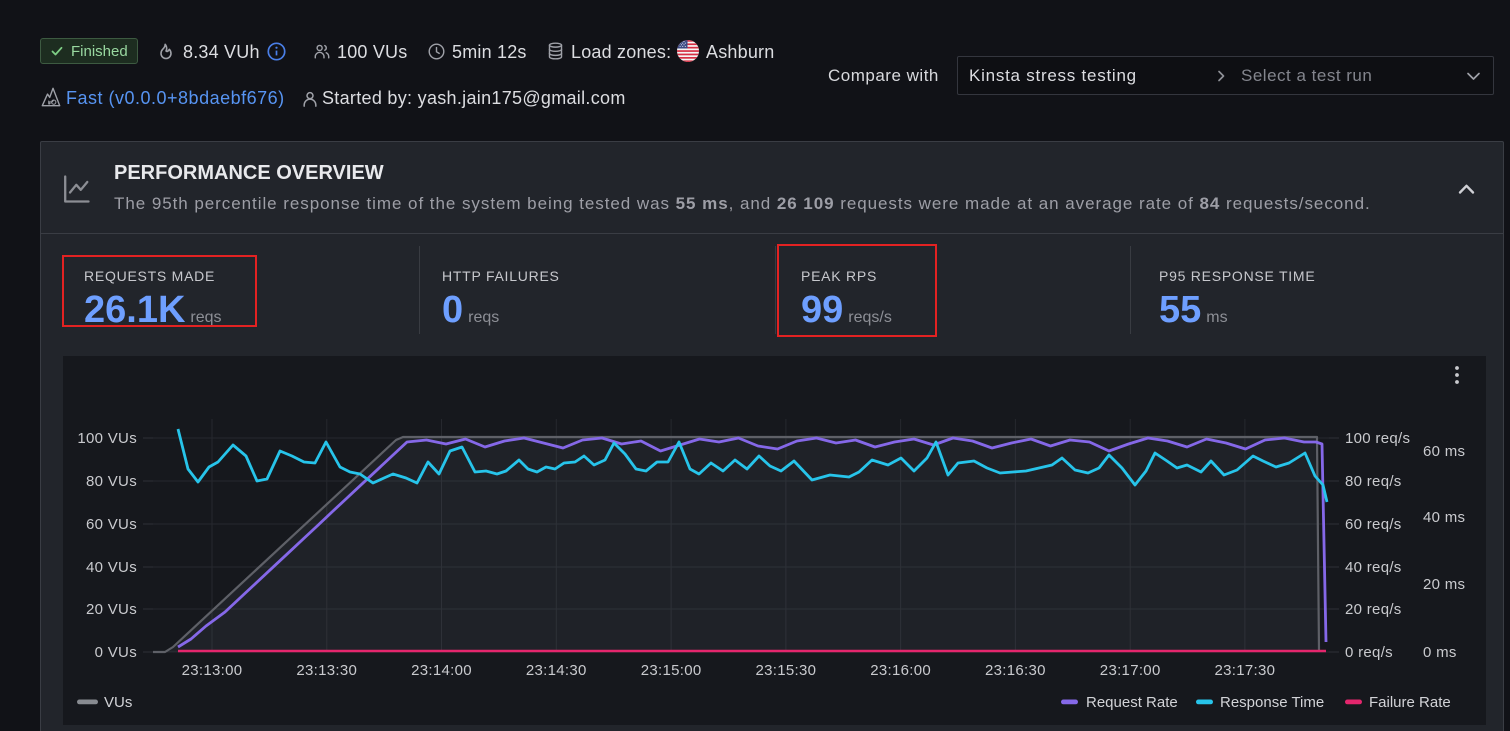  Describe the element at coordinates (326, 670) in the screenshot. I see `svg-text: 23:13:30` at that location.